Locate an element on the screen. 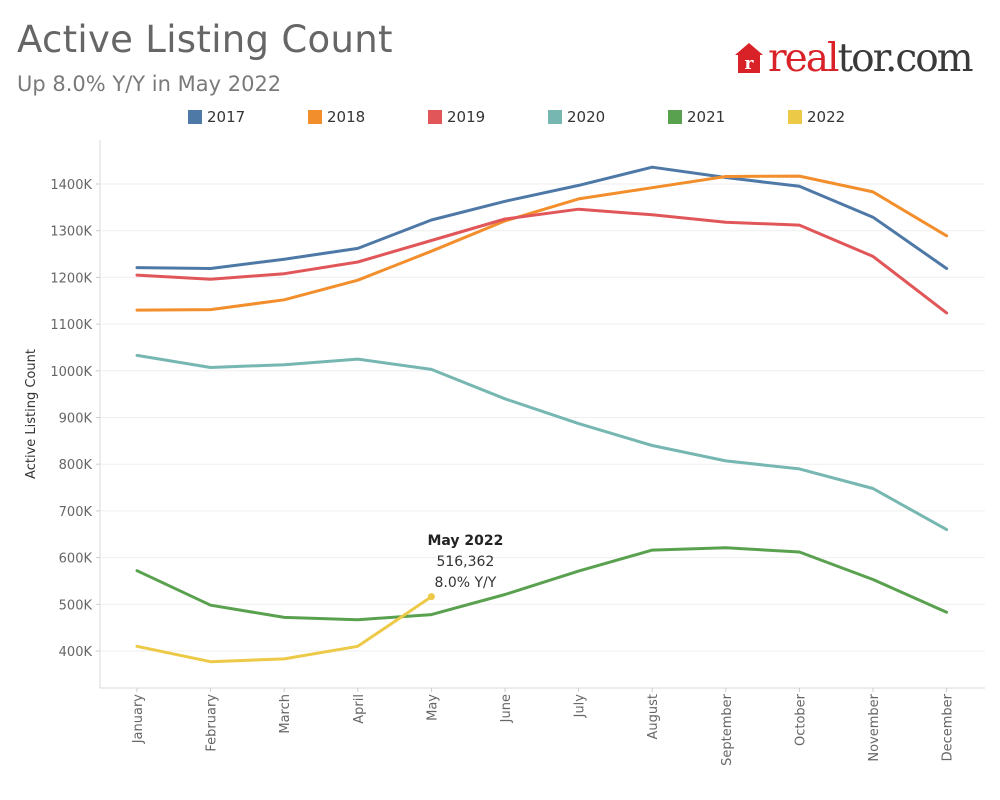 Image resolution: width=1000 pixels, height=800 pixels. series-line-2017 is located at coordinates (542, 217).